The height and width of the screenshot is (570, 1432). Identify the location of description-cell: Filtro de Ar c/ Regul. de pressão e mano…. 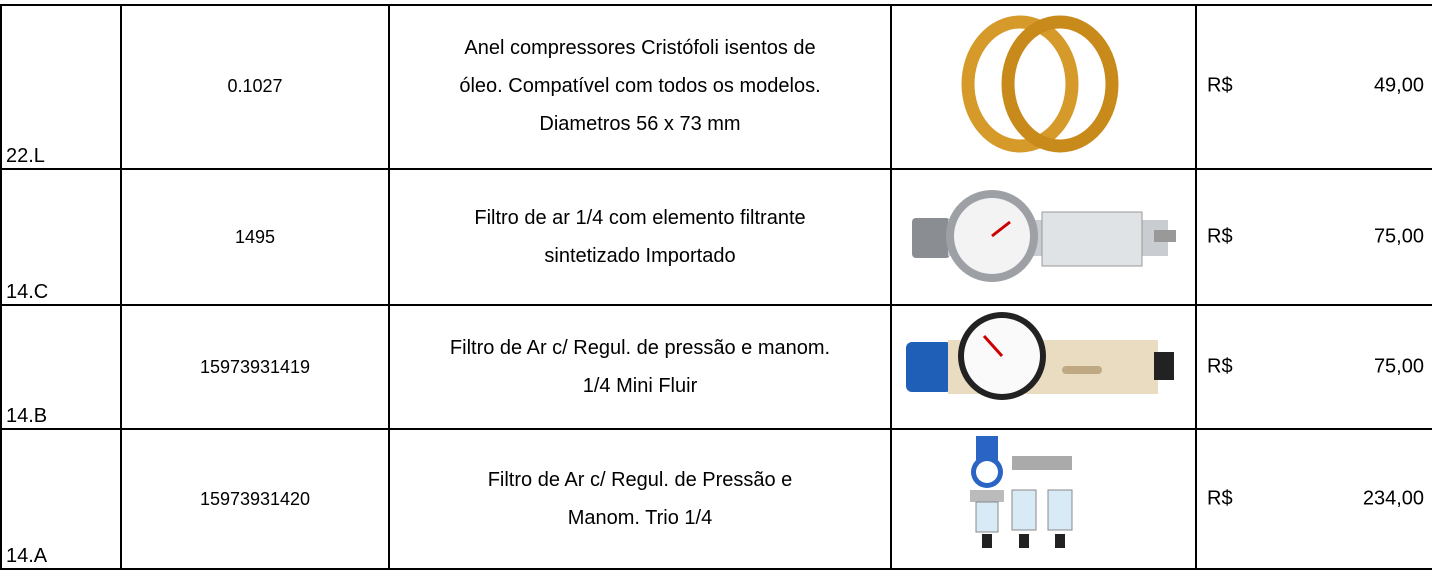
(641, 368).